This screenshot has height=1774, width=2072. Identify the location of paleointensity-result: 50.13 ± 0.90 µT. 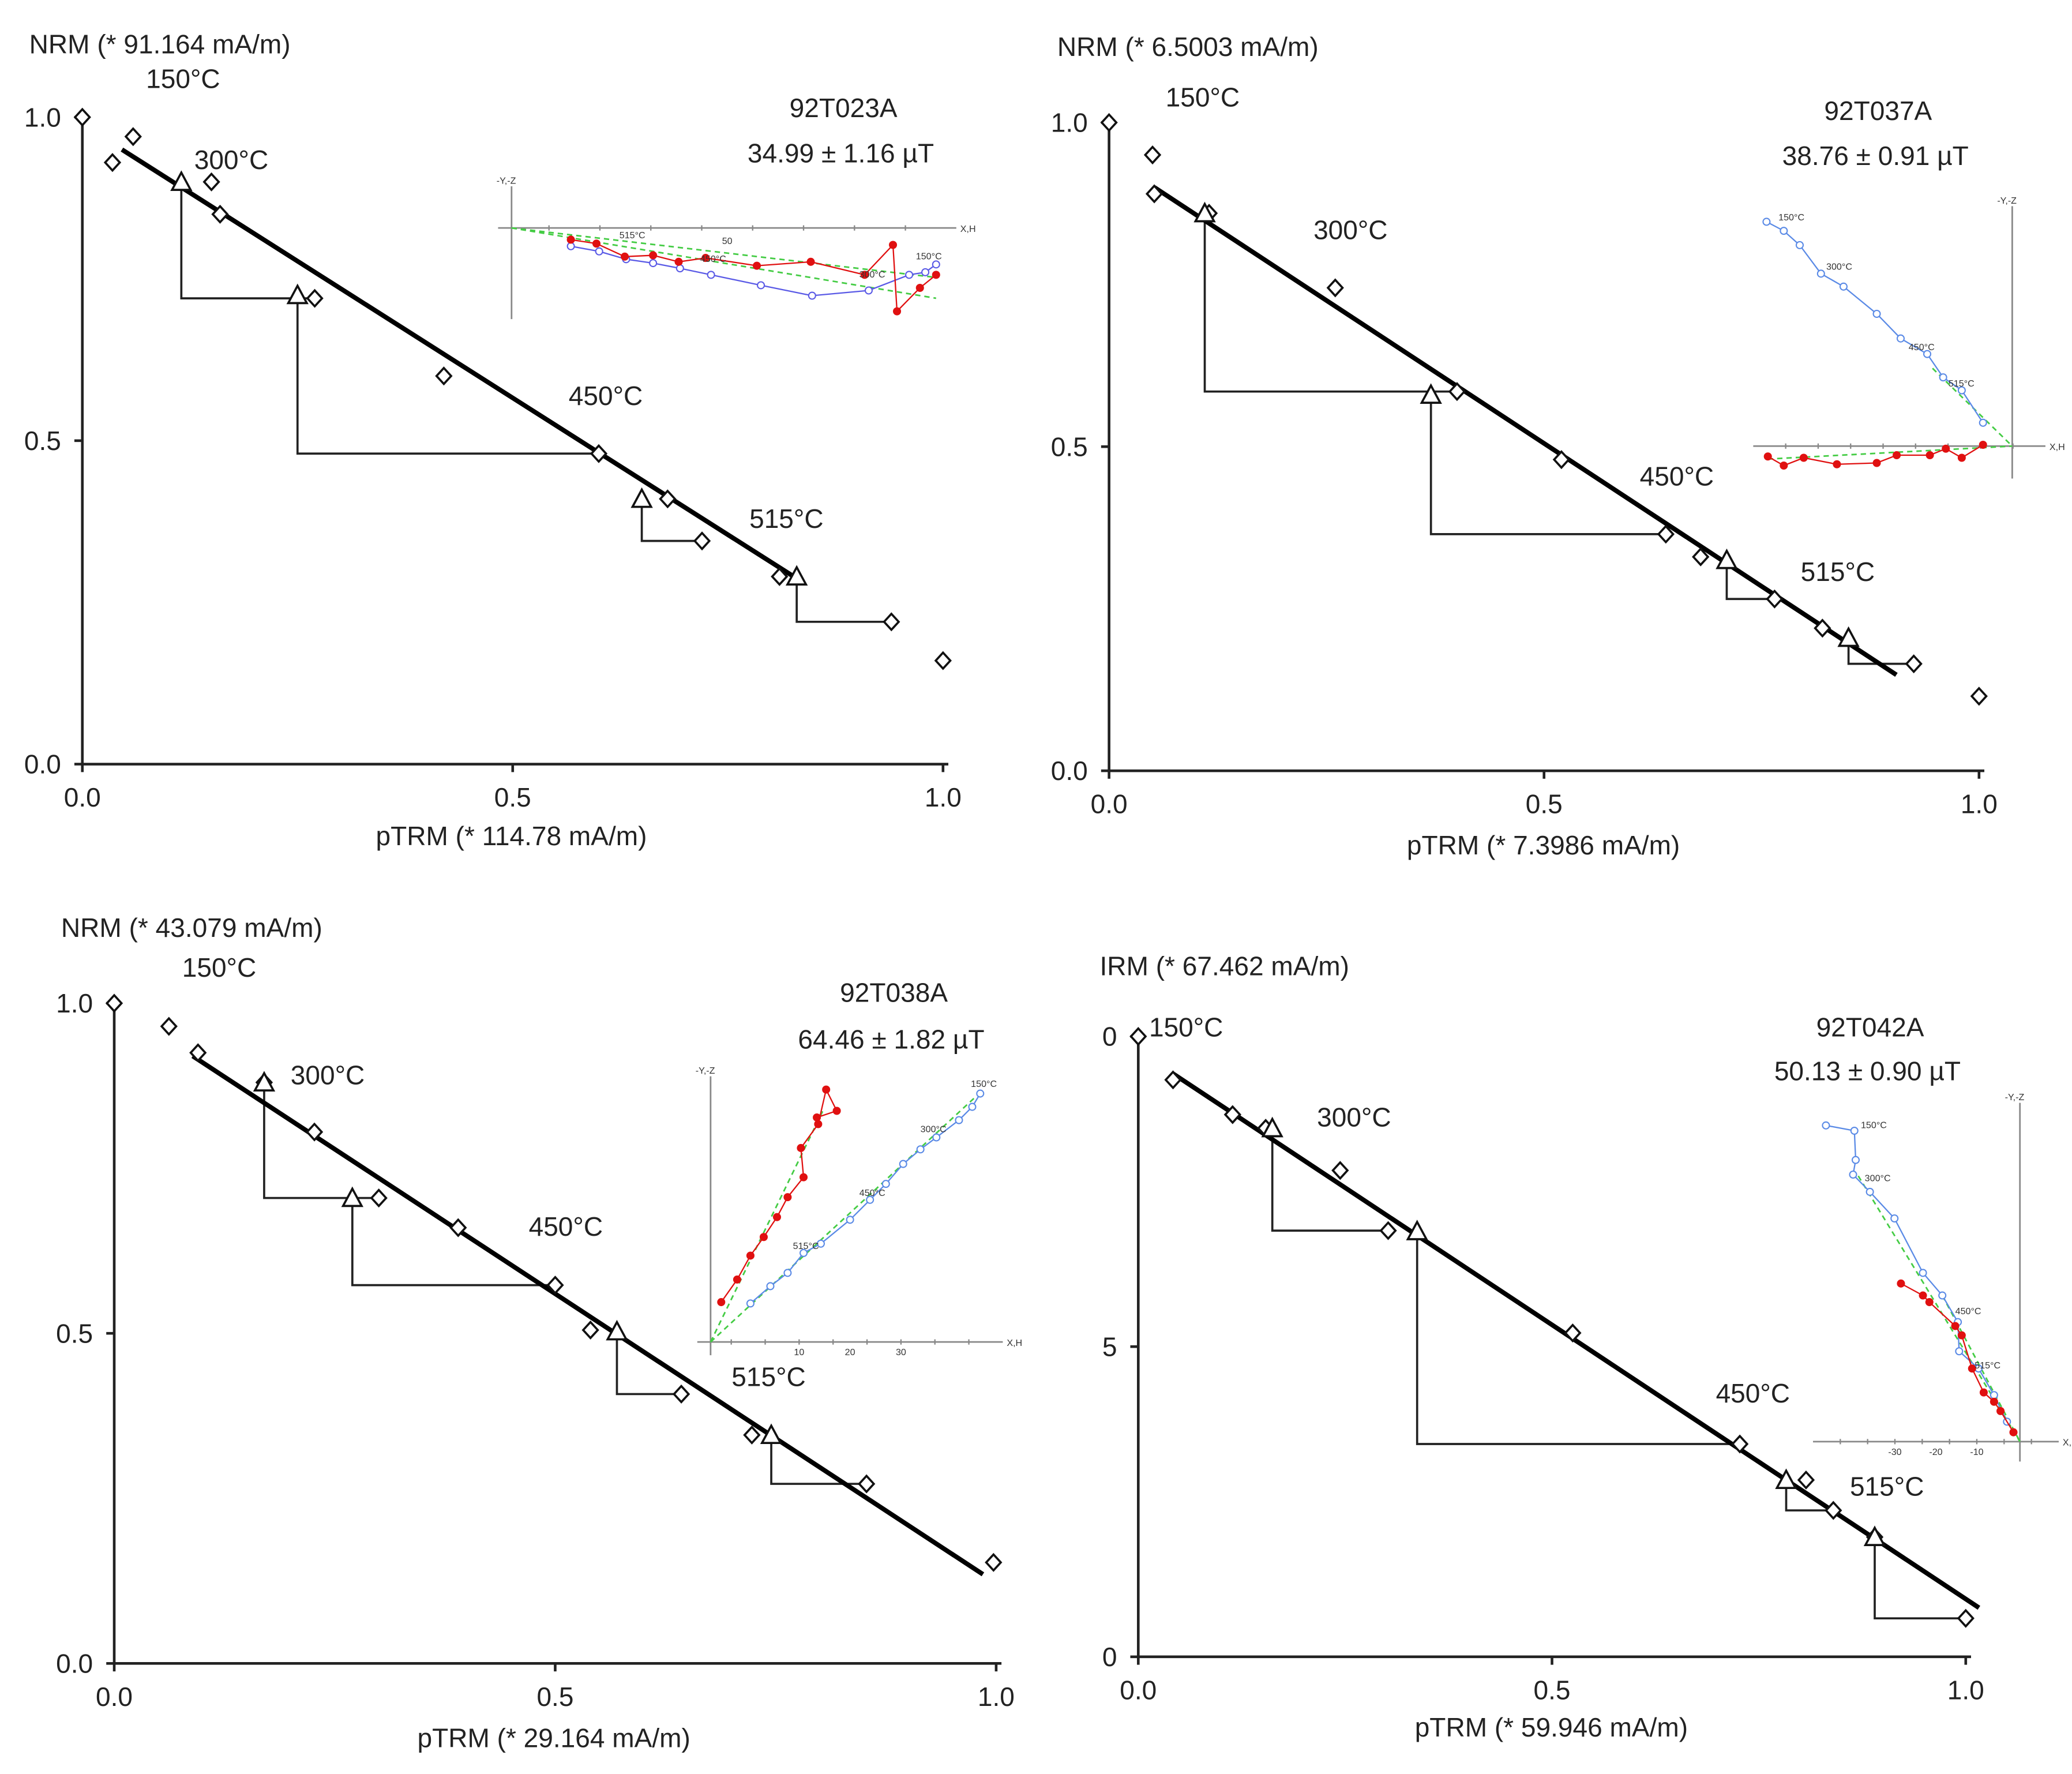
(1867, 1071).